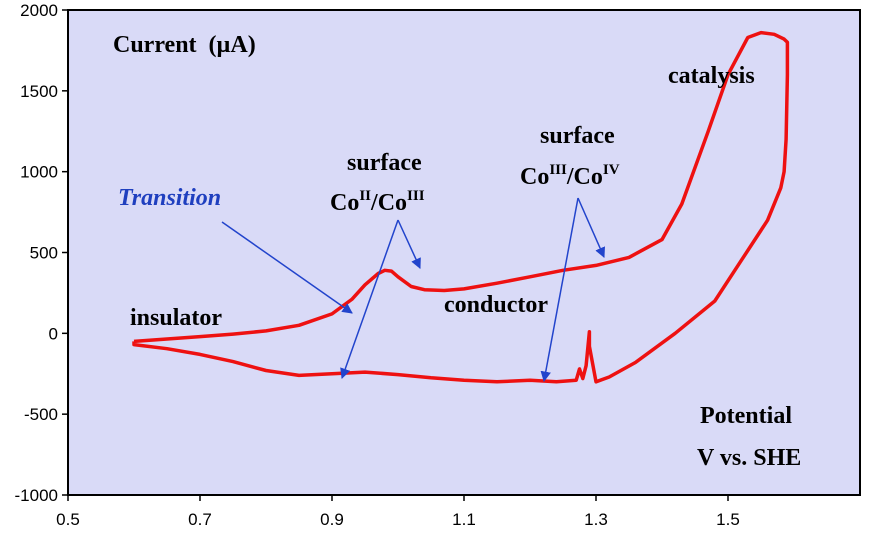  Describe the element at coordinates (577, 136) in the screenshot. I see `surface-label-2: surface` at that location.